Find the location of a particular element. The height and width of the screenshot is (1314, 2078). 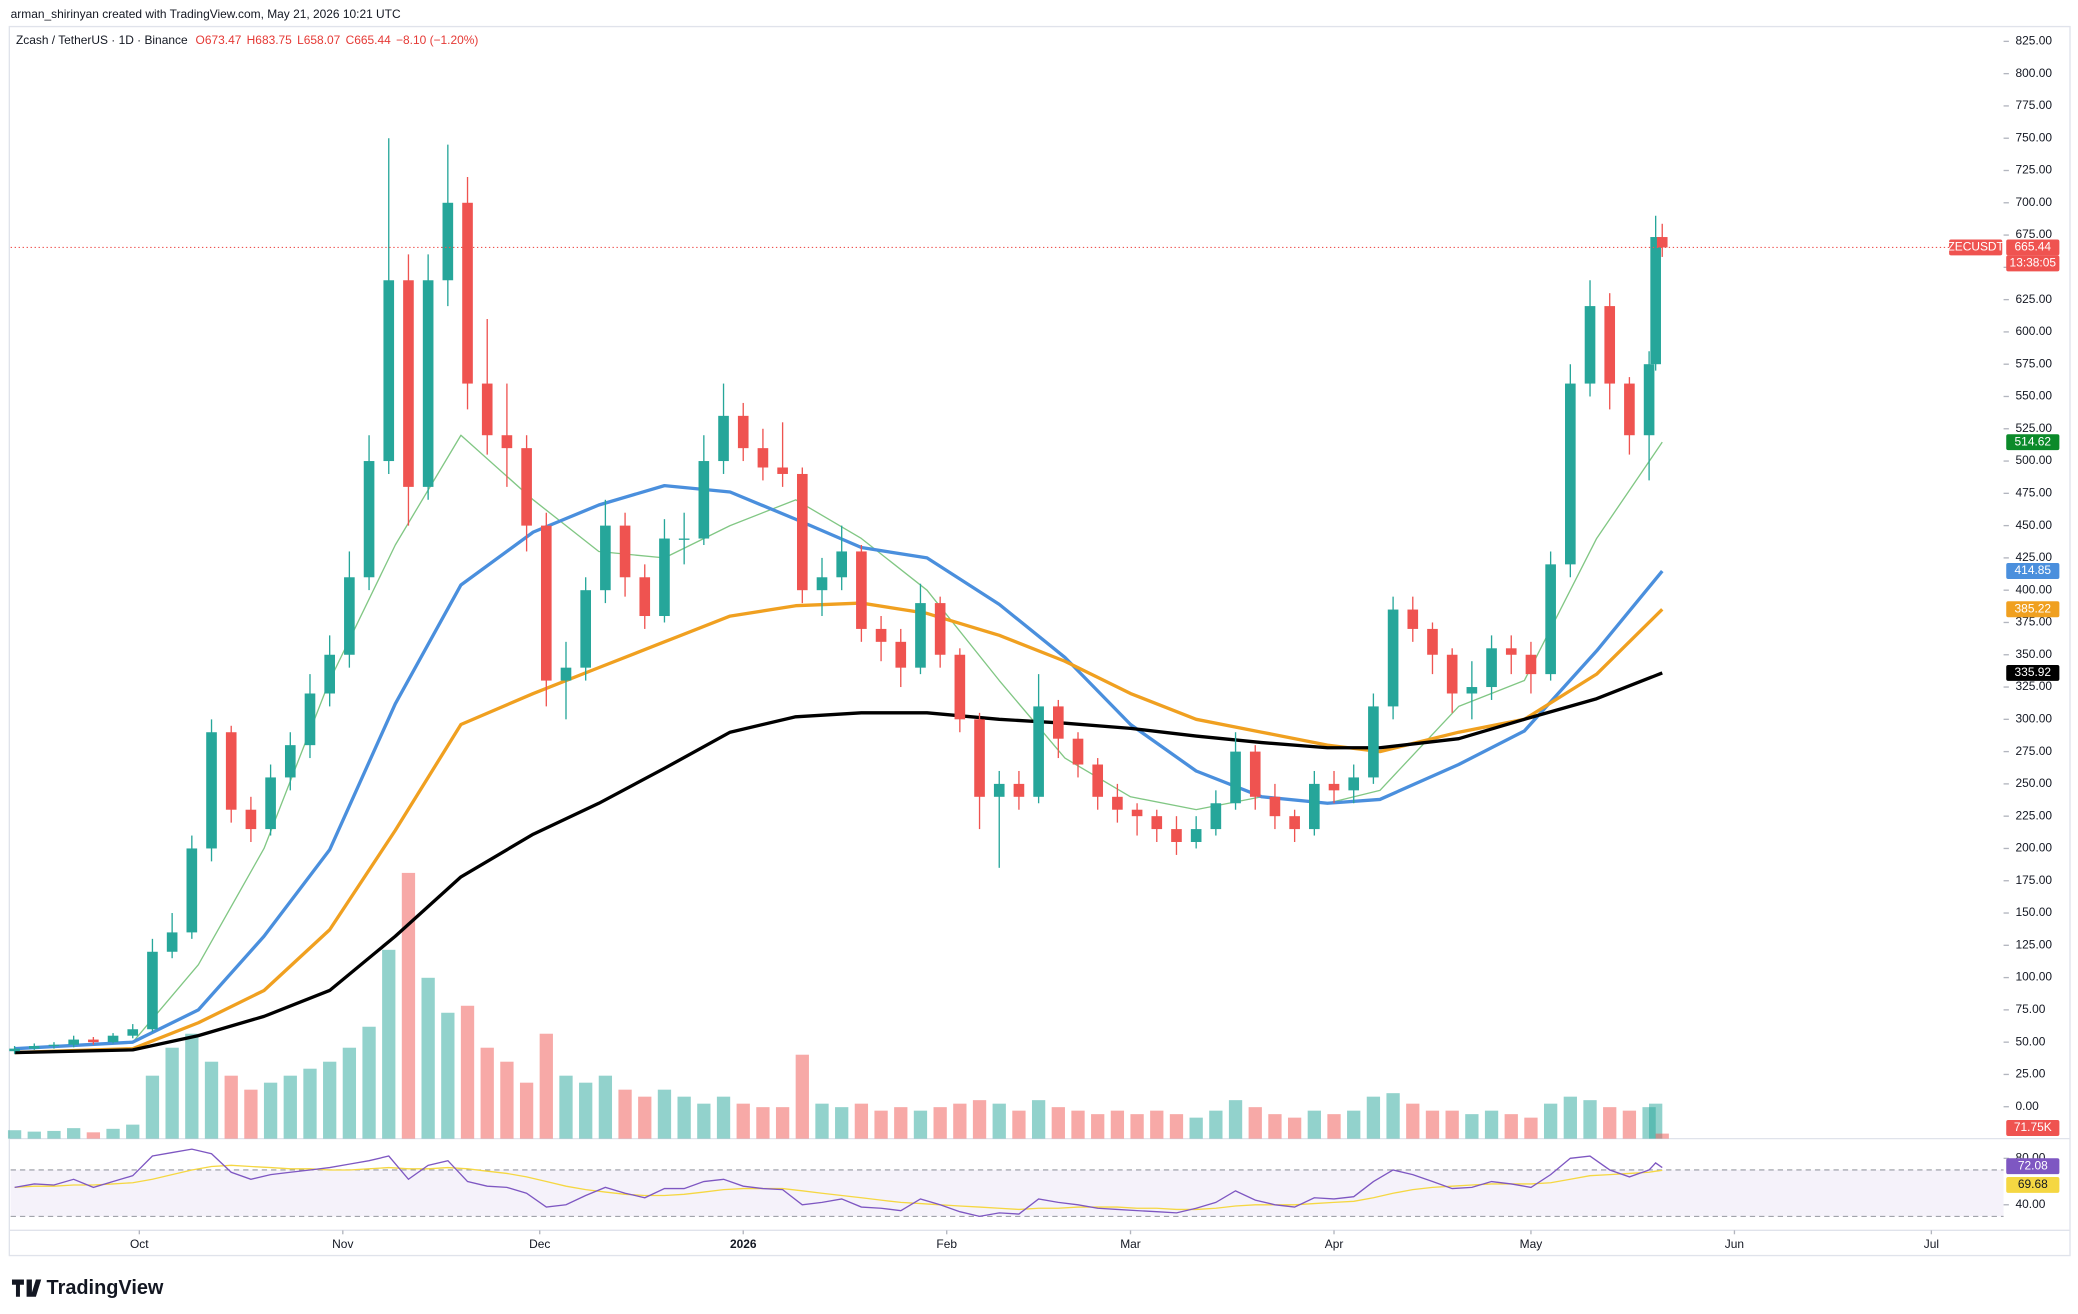

volume-label: 71.75K is located at coordinates (2033, 1127).